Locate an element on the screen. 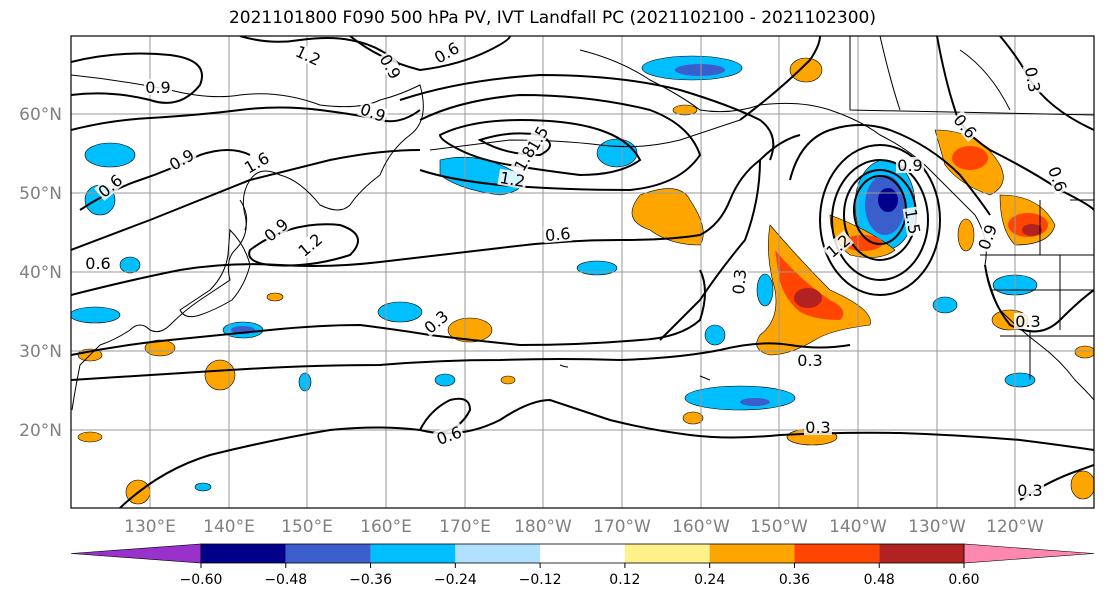  colorbar-tick-label: −0.24 is located at coordinates (455, 580).